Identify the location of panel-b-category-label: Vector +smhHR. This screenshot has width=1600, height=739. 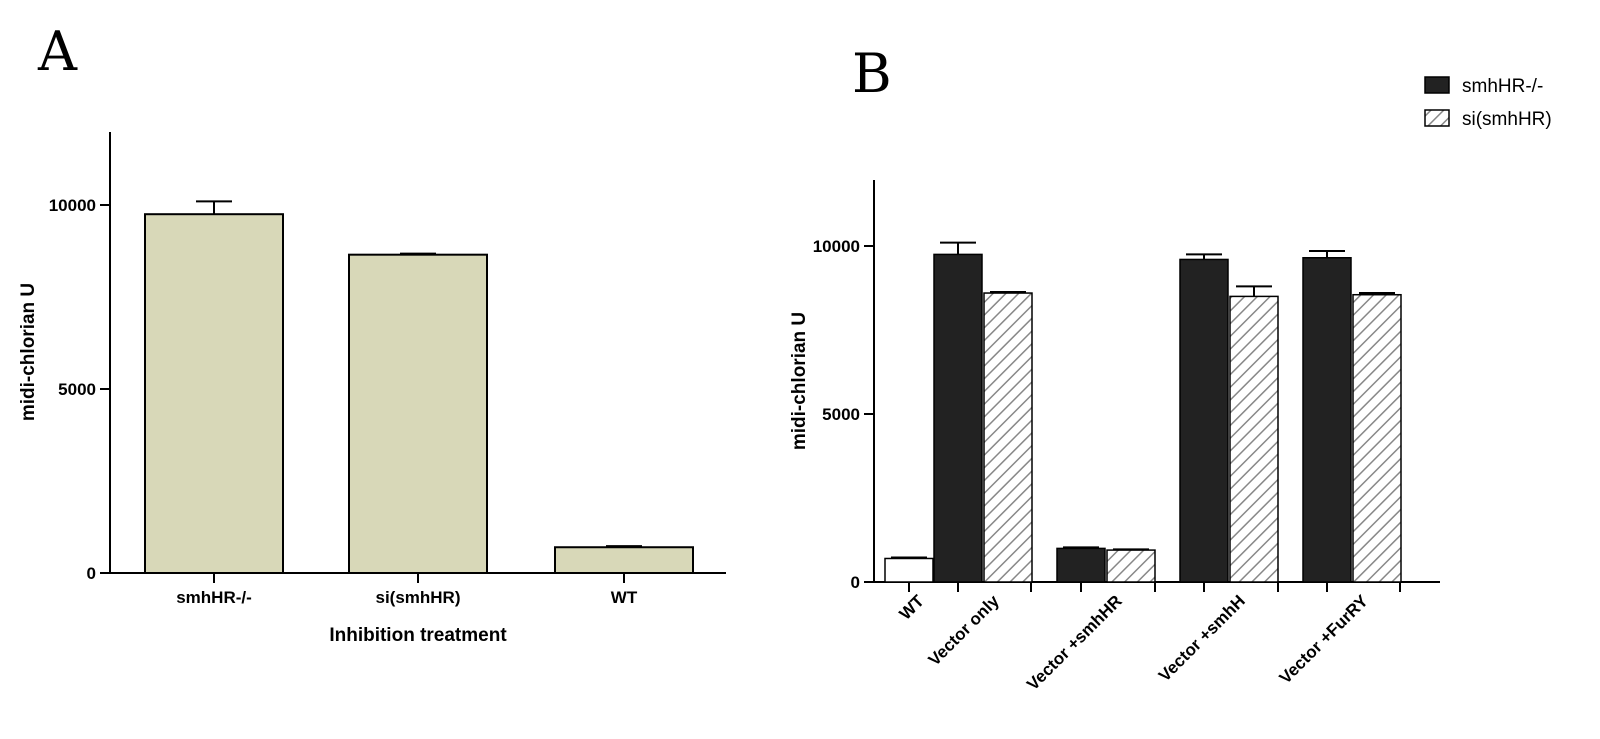
(1074, 642).